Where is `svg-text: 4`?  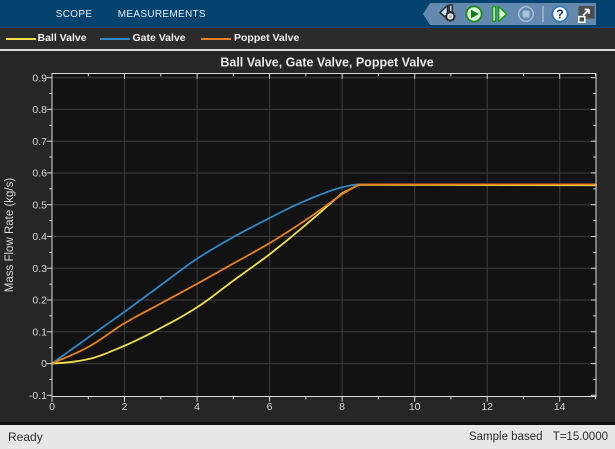
svg-text: 4 is located at coordinates (197, 407).